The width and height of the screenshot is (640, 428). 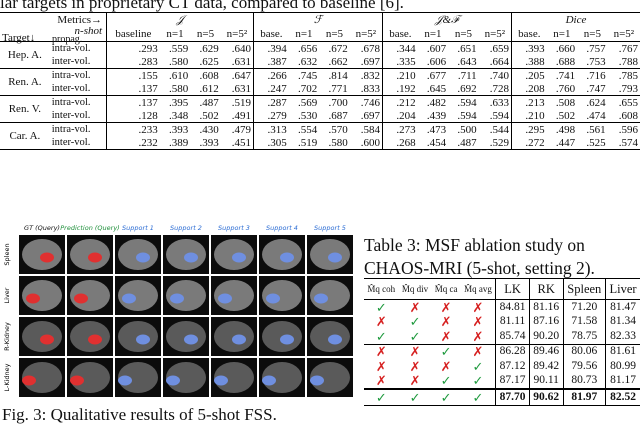 What do you see at coordinates (307, 115) in the screenshot?
I see `value-cell: .530` at bounding box center [307, 115].